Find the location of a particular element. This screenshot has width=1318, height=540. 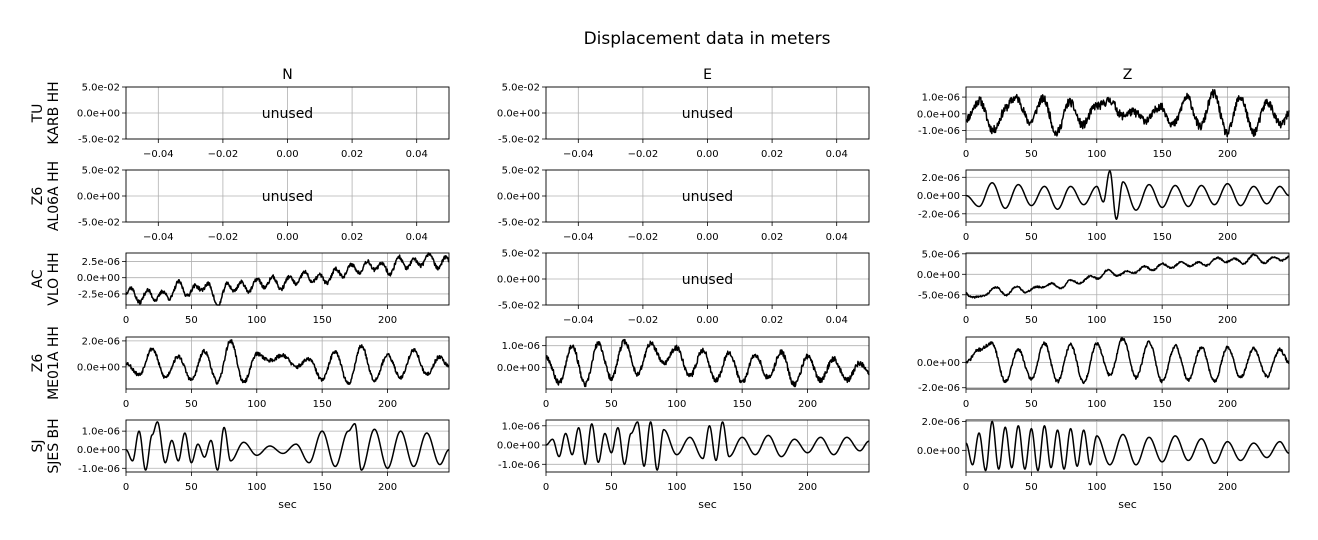

column-title-n: N is located at coordinates (287, 75).